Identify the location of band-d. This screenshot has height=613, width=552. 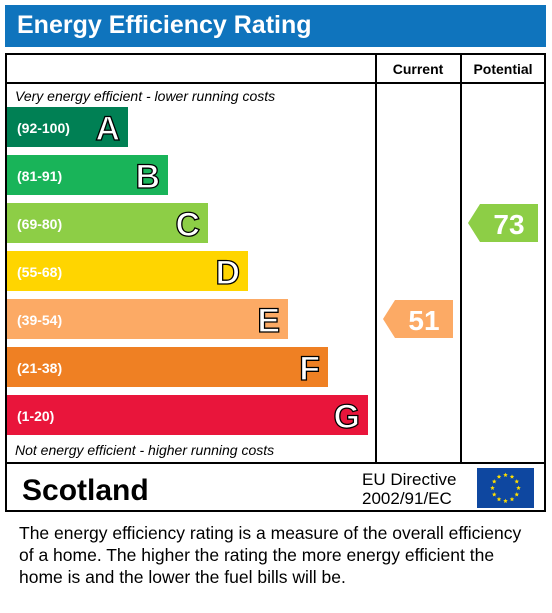
(127, 271).